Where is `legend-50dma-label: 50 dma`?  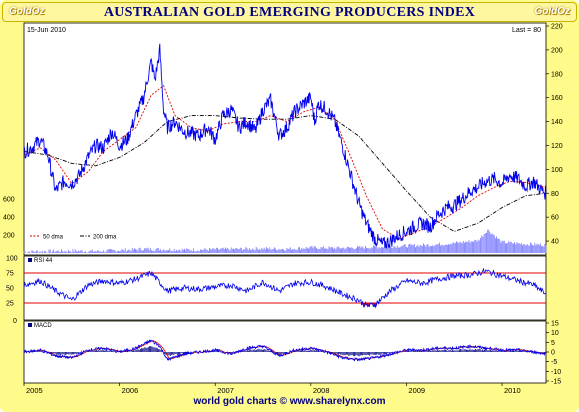 legend-50dma-label: 50 dma is located at coordinates (53, 238).